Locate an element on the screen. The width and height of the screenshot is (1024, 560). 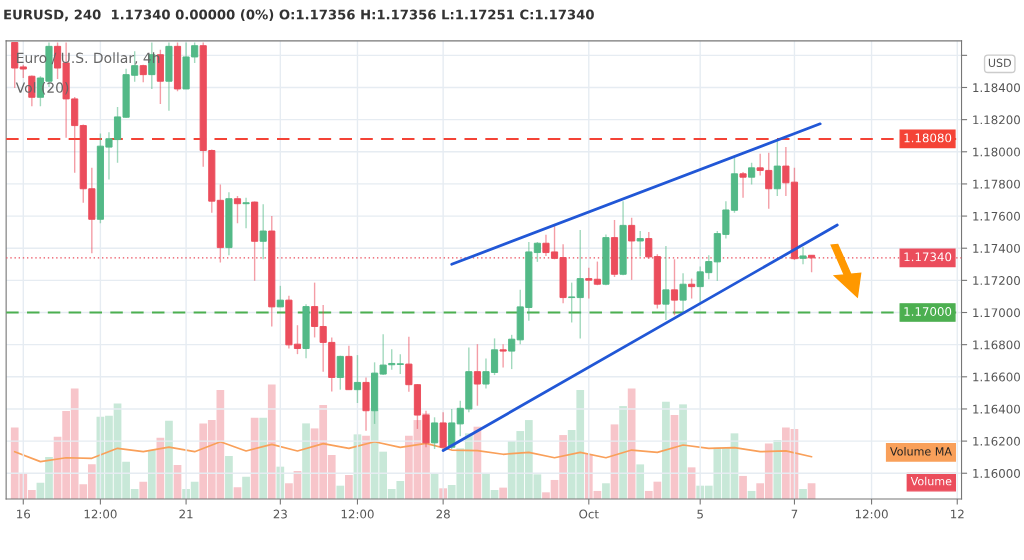
y-axis-title: USD is located at coordinates (999, 63).